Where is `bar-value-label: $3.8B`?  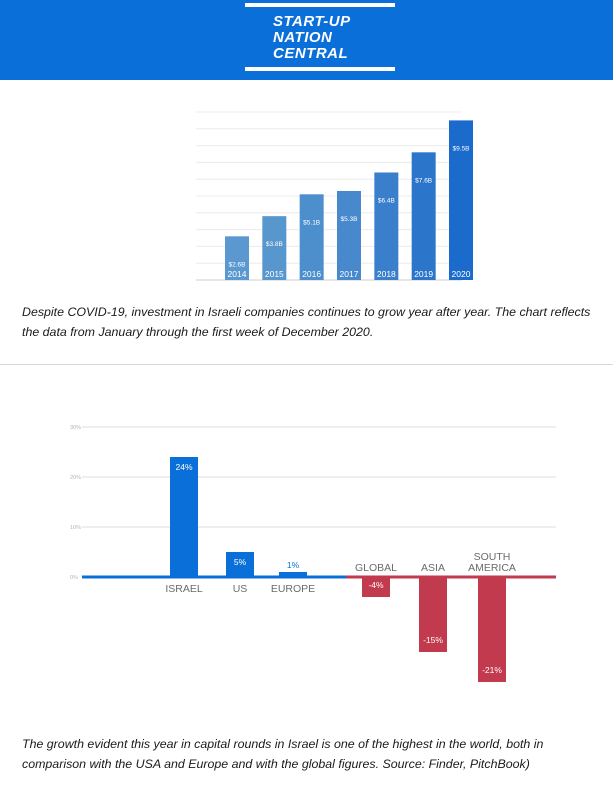
bar-value-label: $3.8B is located at coordinates (274, 244).